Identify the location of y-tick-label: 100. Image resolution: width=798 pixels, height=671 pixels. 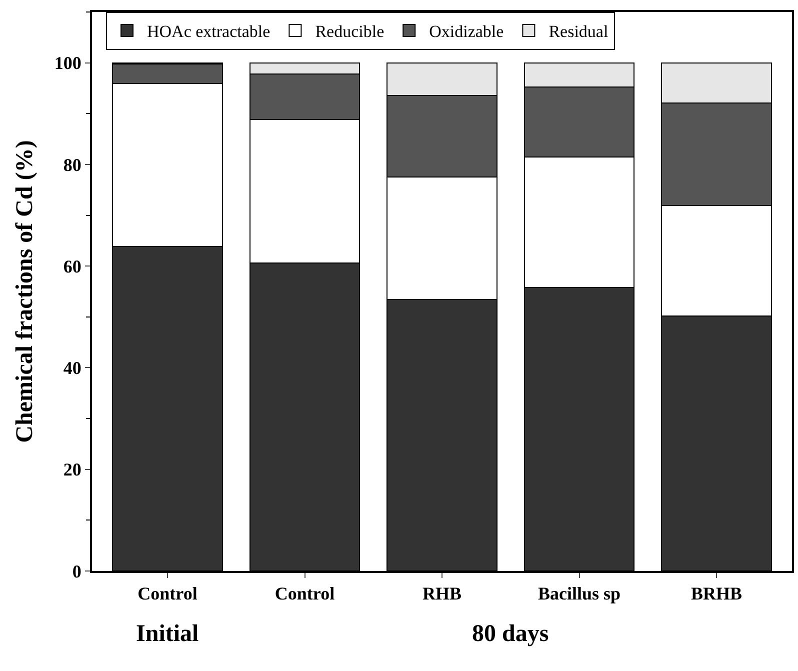
(68, 63).